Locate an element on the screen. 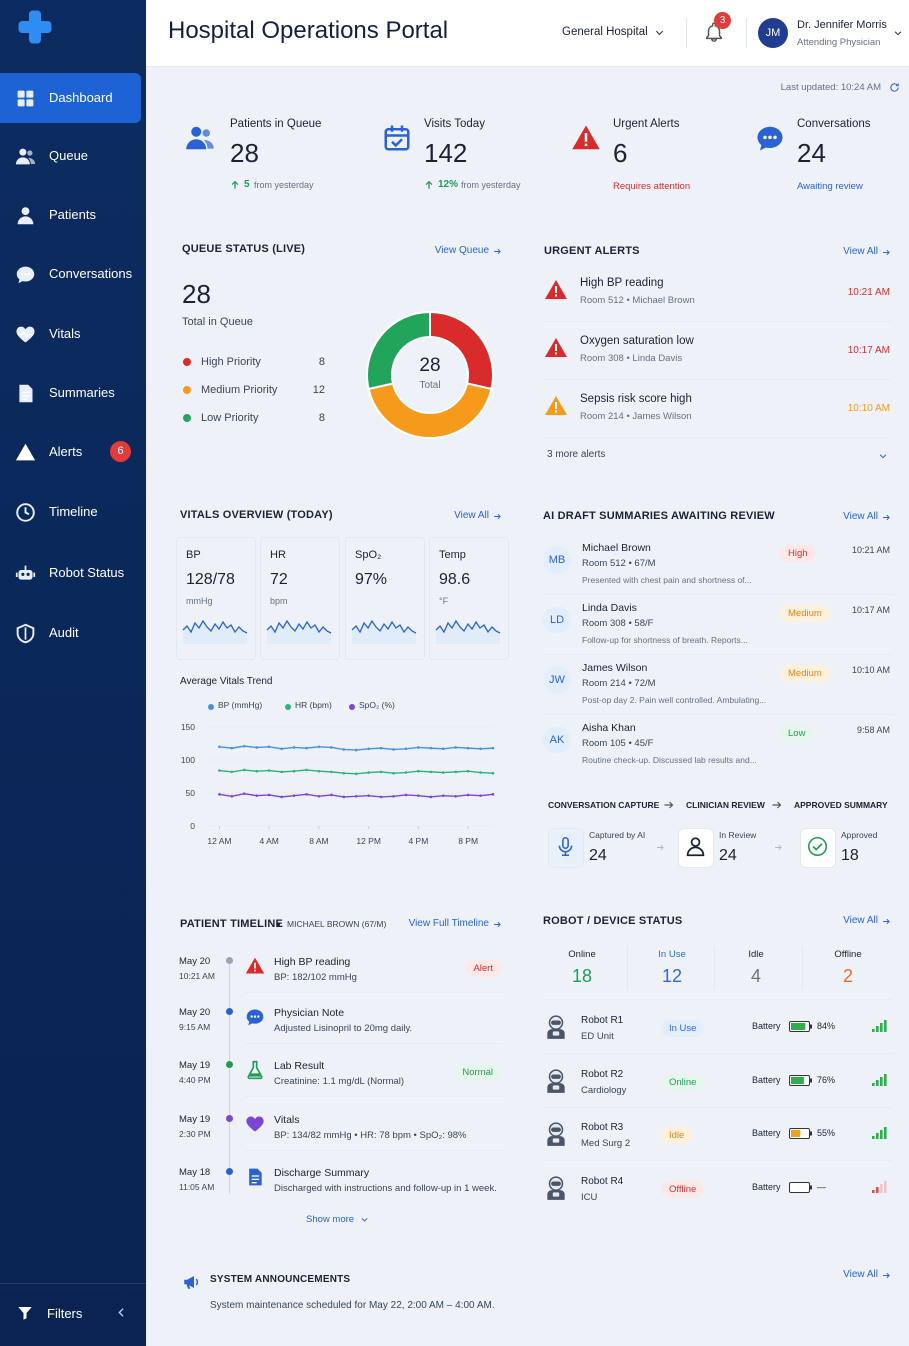 This screenshot has width=909, height=1346. x-tick-label: 12 AM is located at coordinates (219, 841).